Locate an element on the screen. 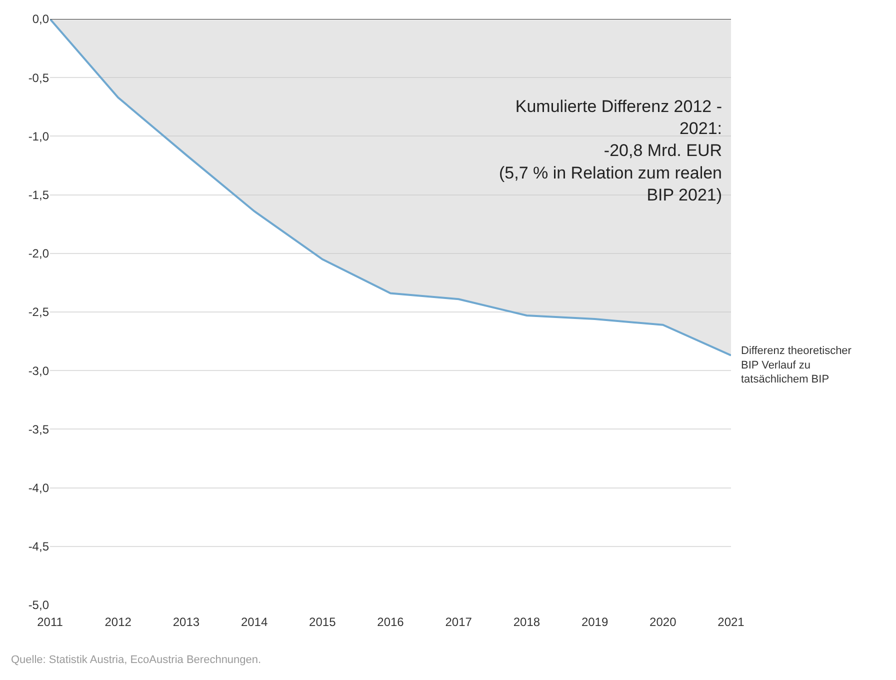 Image resolution: width=896 pixels, height=680 pixels. y-tick-label: -4,5 is located at coordinates (39, 547).